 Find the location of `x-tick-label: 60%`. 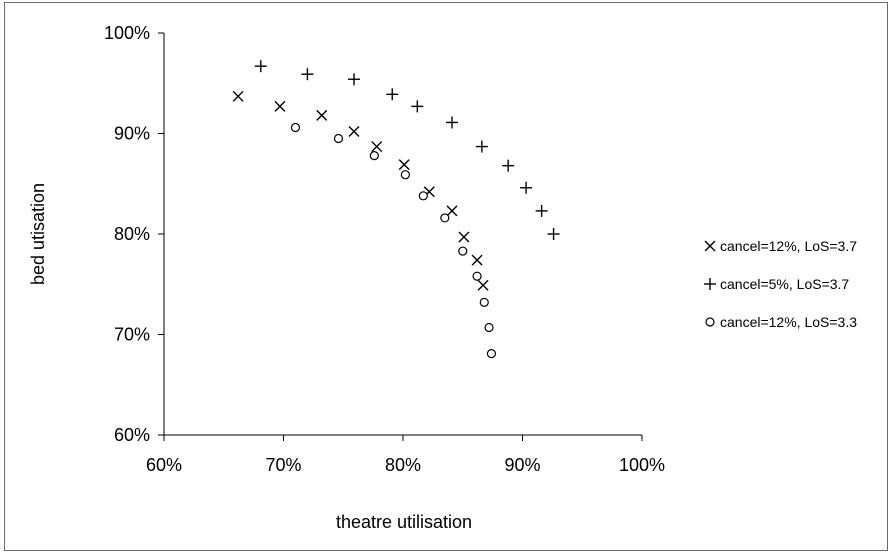

x-tick-label: 60% is located at coordinates (164, 465).